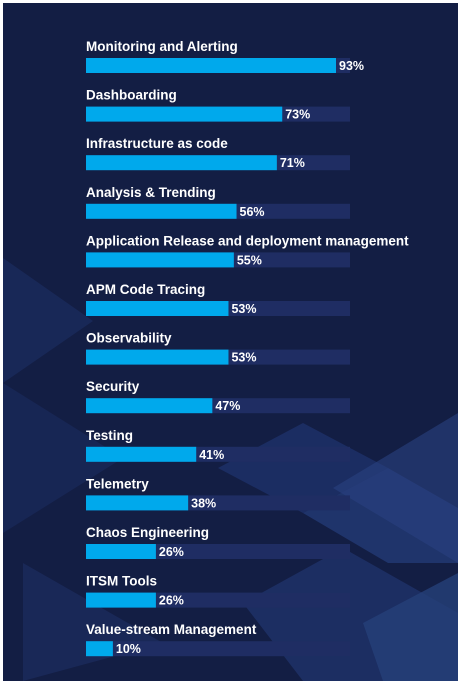  Describe the element at coordinates (218, 445) in the screenshot. I see `bar-row: Testing 41%` at that location.